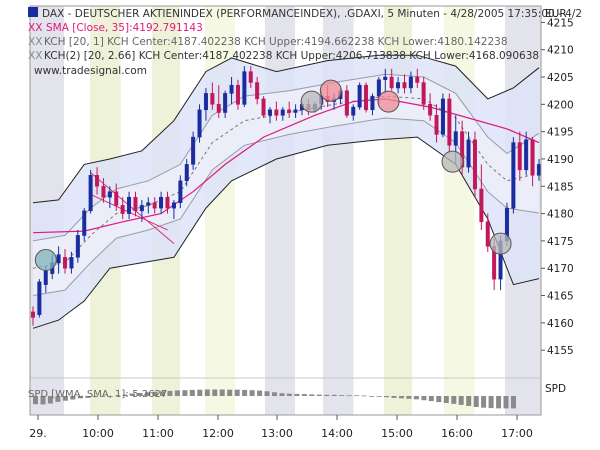  I want to click on sma-legend: SMA [Close, 35]:4192.791143, so click(124, 28).